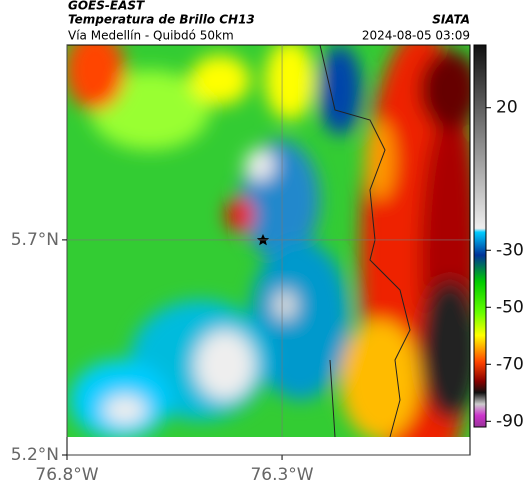 The image size is (526, 495). What do you see at coordinates (35, 240) in the screenshot?
I see `y-tick-label: 5.7°N` at bounding box center [35, 240].